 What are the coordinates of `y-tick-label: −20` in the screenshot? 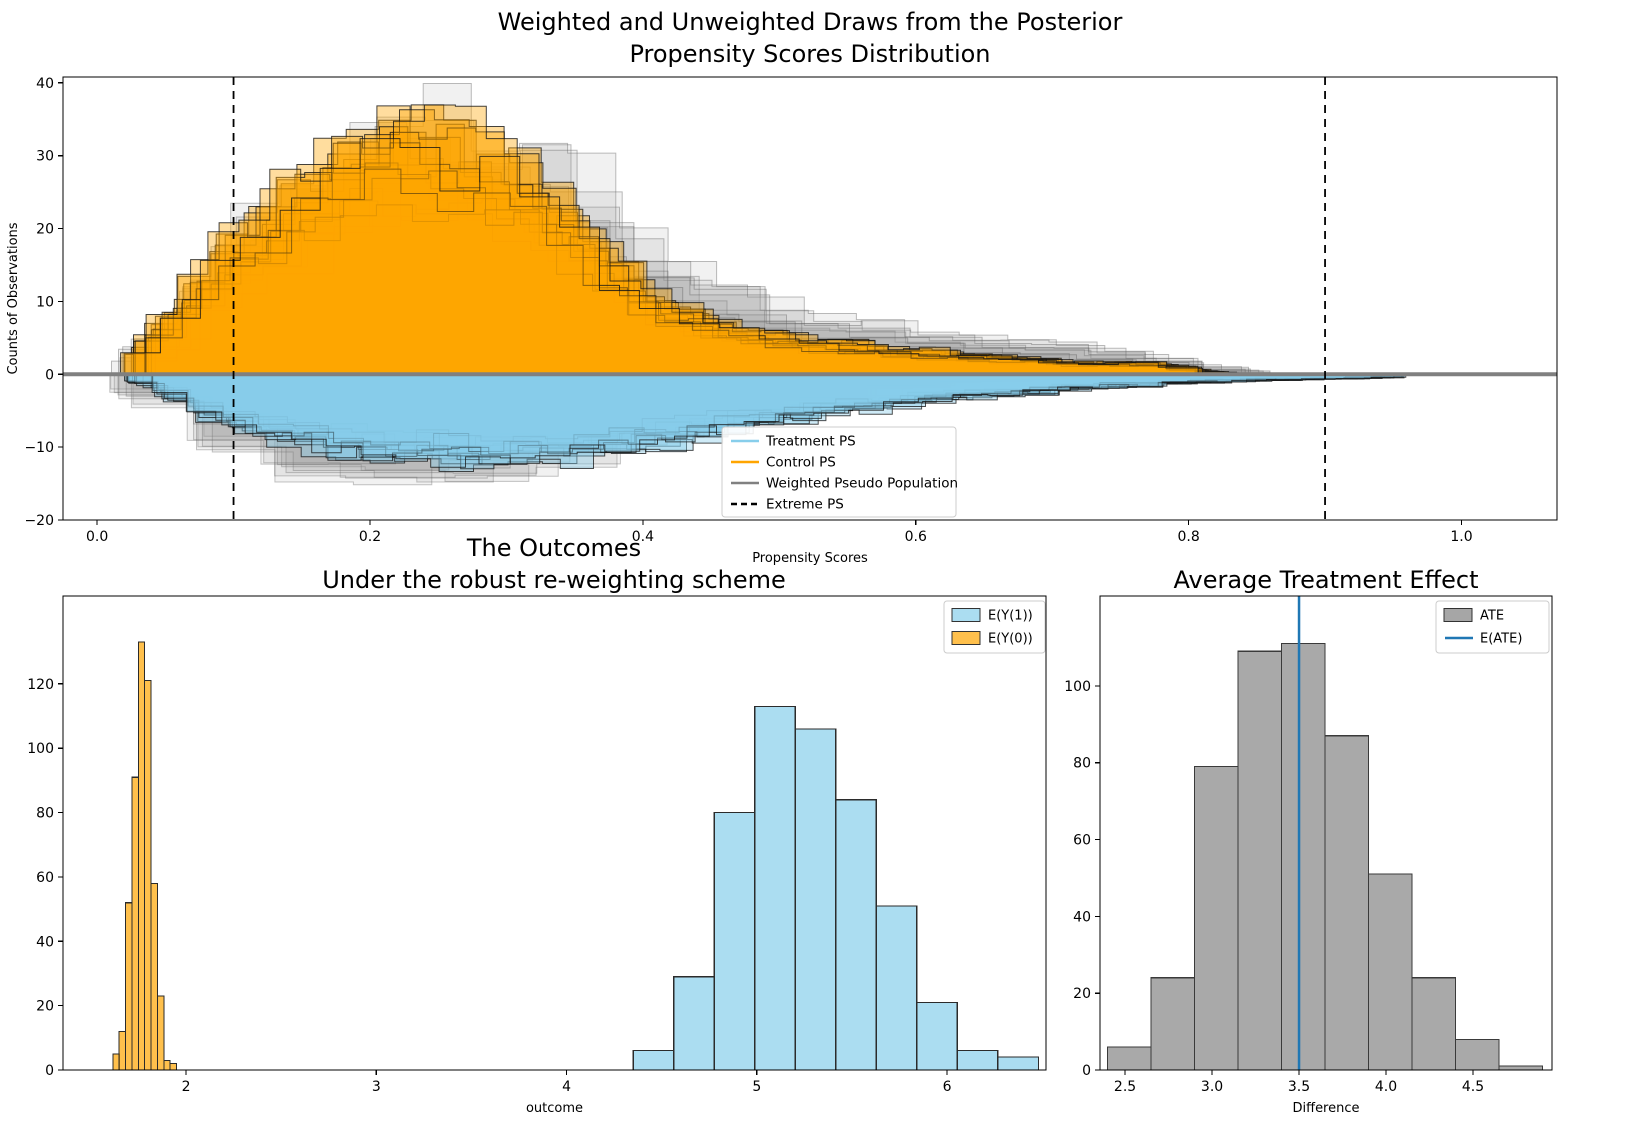 It's located at (39, 521).